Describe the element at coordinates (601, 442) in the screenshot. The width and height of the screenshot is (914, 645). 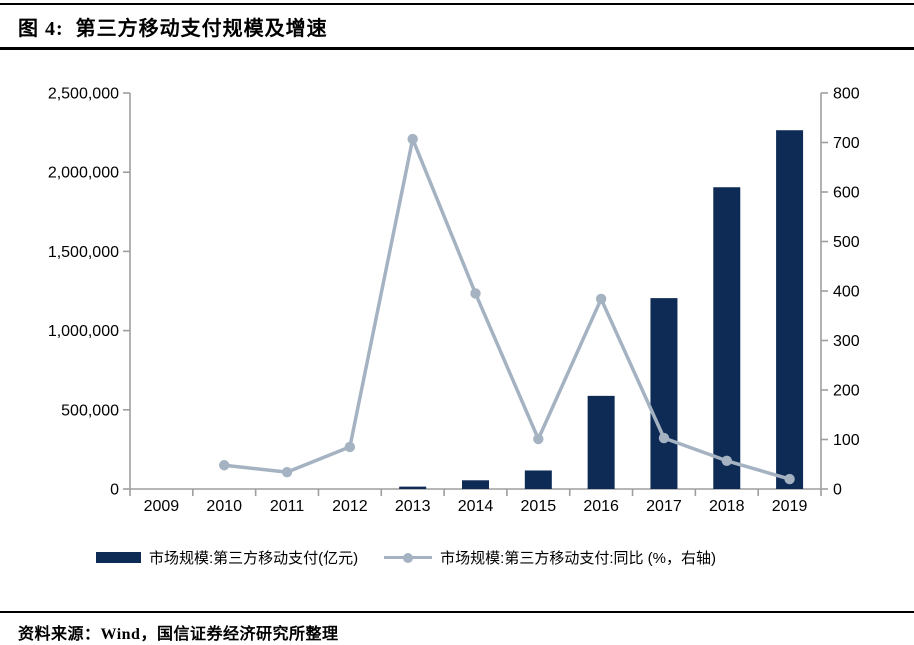
I see `bar-2016` at that location.